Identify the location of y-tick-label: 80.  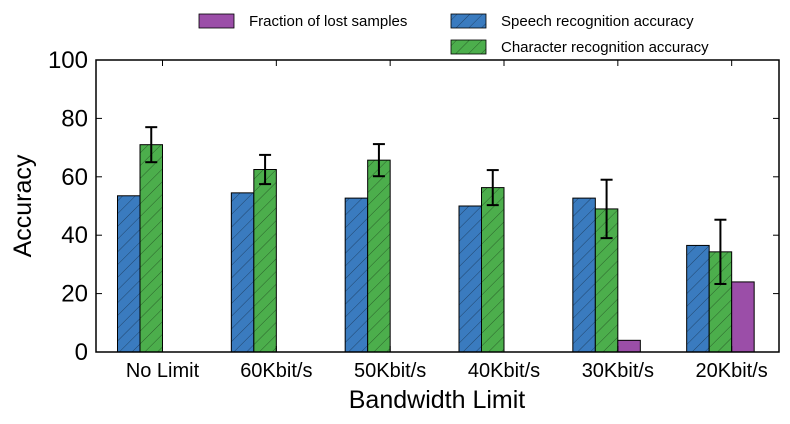
(74, 118).